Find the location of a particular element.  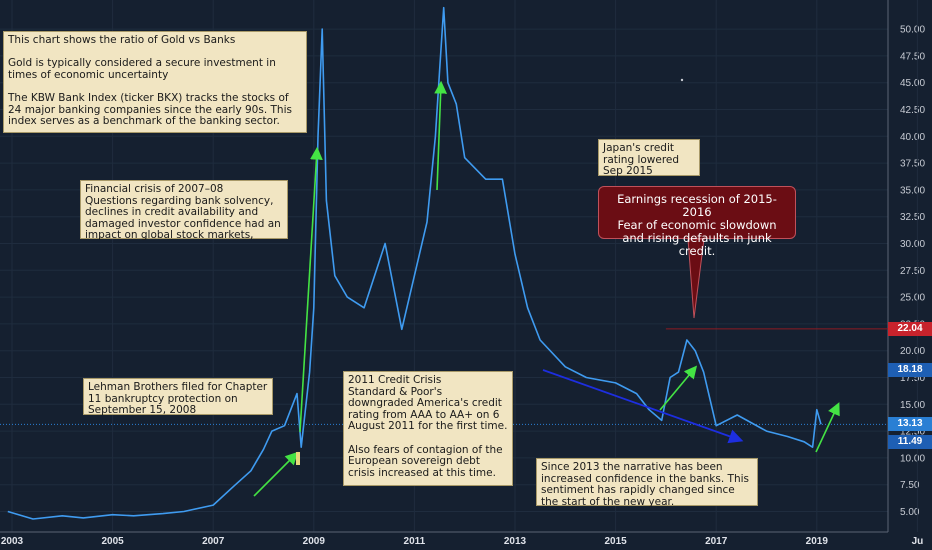

x-tick-label: 2013 is located at coordinates (515, 541).